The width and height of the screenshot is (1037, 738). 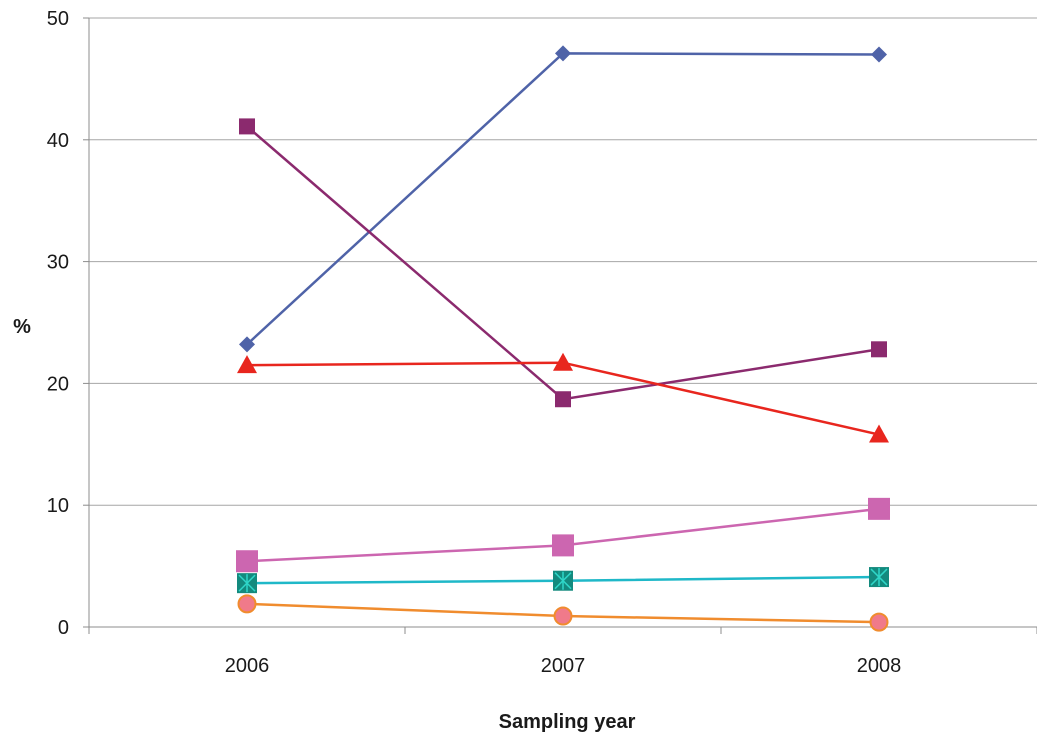 What do you see at coordinates (58, 263) in the screenshot?
I see `y-tick-label: 30` at bounding box center [58, 263].